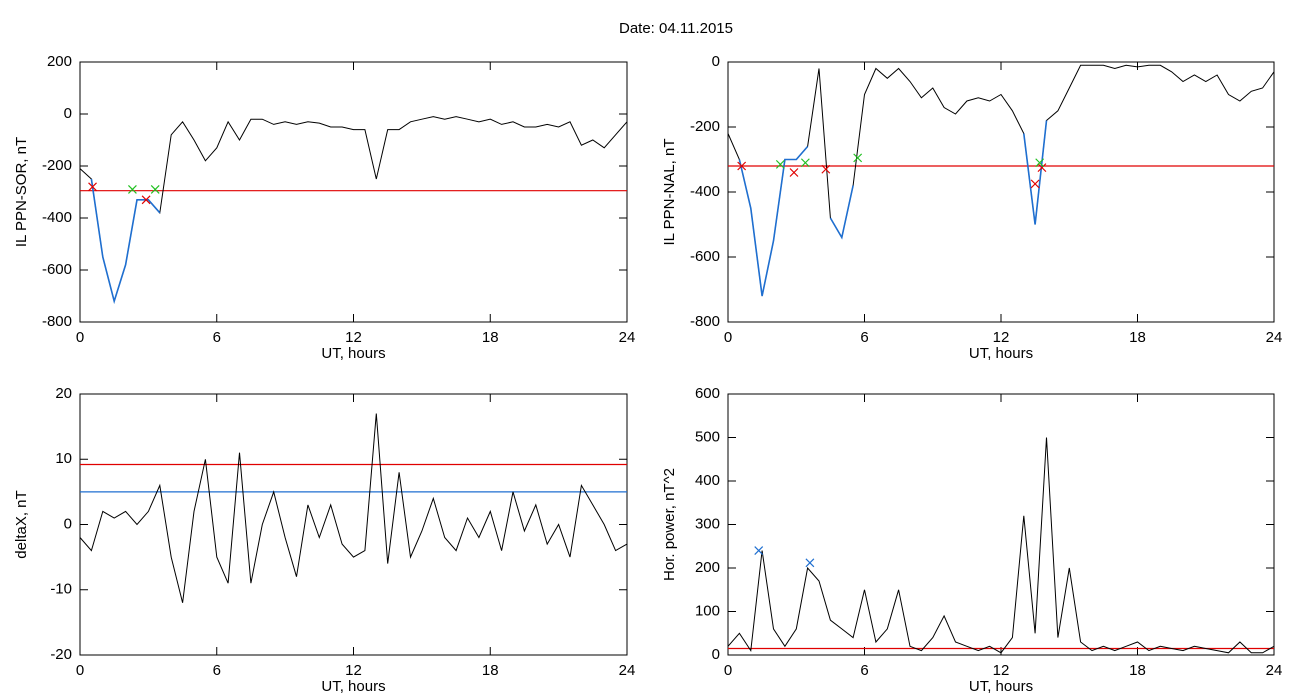 The image size is (1300, 700). What do you see at coordinates (707, 610) in the screenshot?
I see `y-tick-label: 100` at bounding box center [707, 610].